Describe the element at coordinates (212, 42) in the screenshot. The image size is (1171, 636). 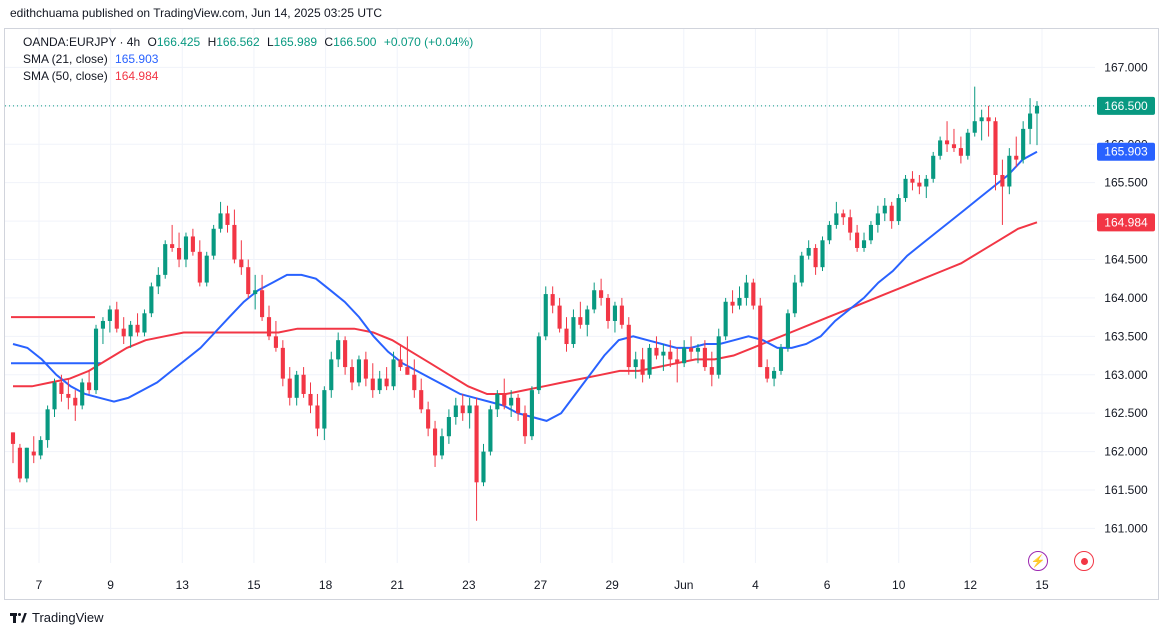
I see `high-key: H` at that location.